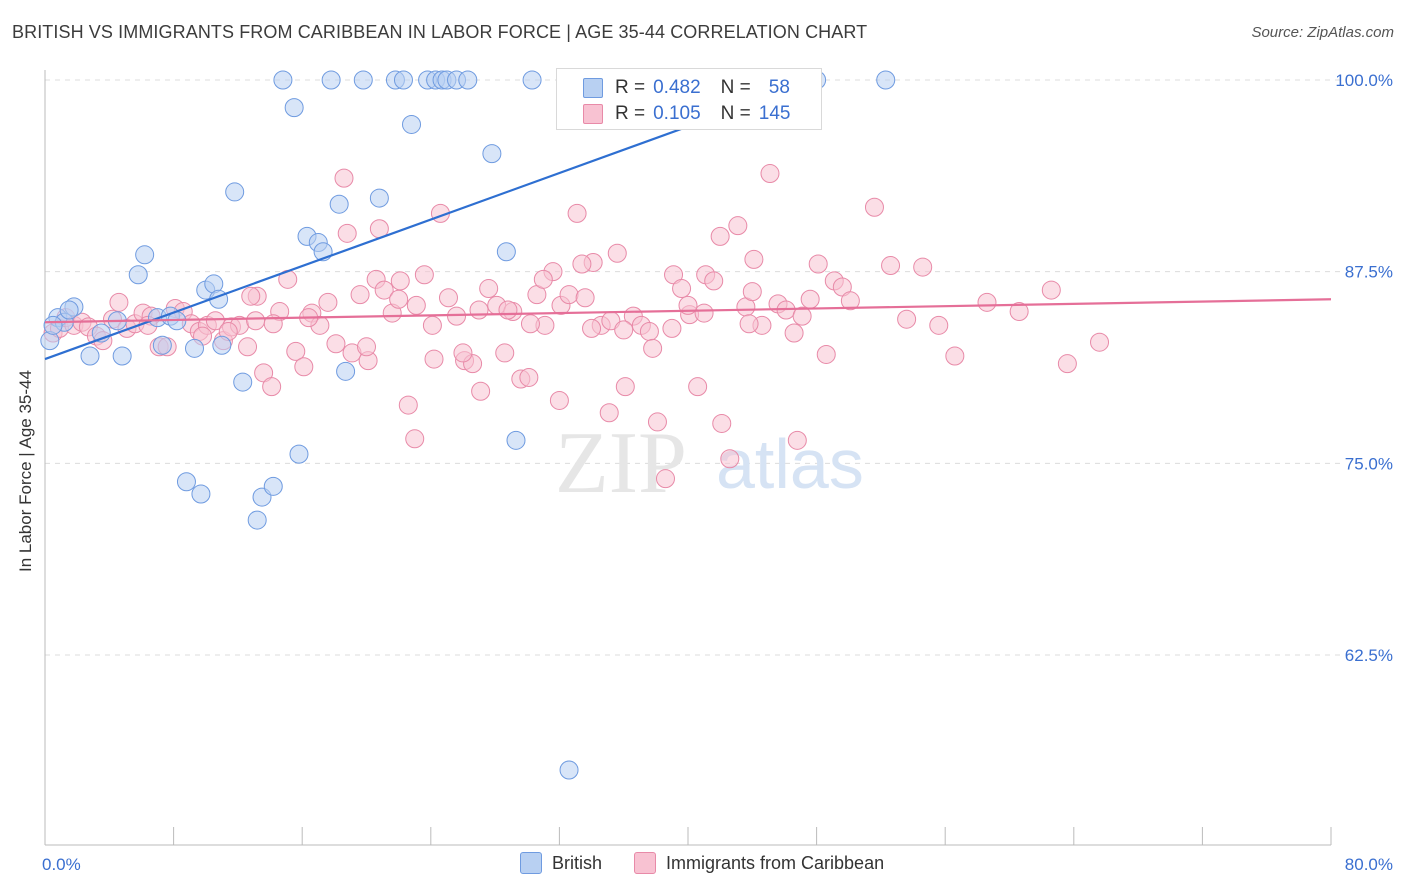  Describe the element at coordinates (61, 864) in the screenshot. I see `x-tick-label-min: 0.0%` at that location.